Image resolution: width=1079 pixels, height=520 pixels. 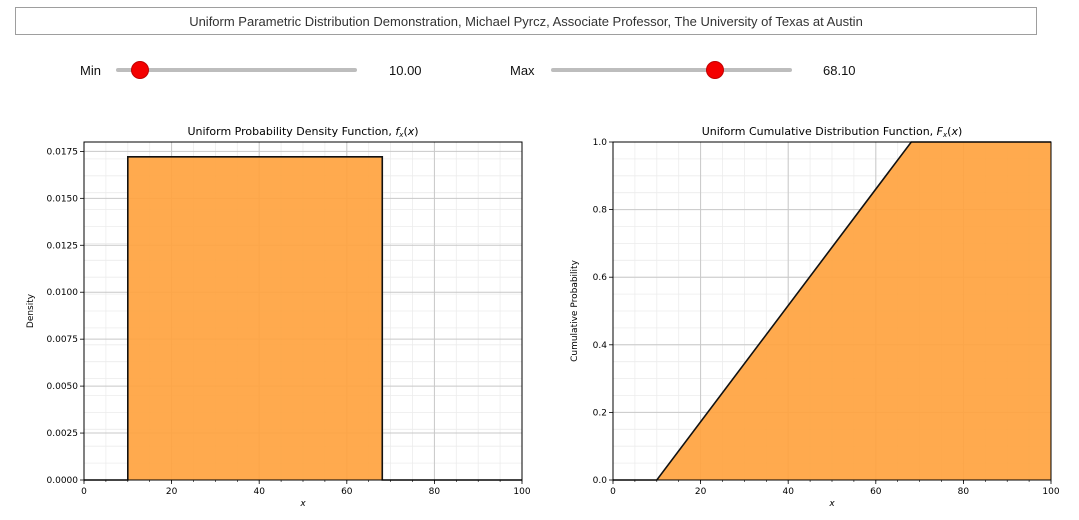 I want to click on y-tick-label: 0.0025, so click(x=63, y=434).